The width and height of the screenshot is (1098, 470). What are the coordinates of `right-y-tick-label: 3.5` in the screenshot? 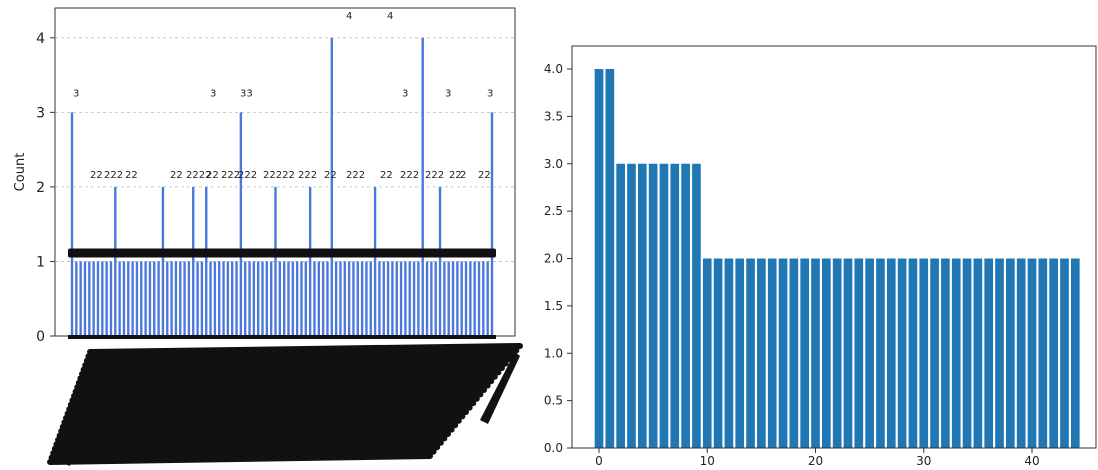 It's located at (553, 116).